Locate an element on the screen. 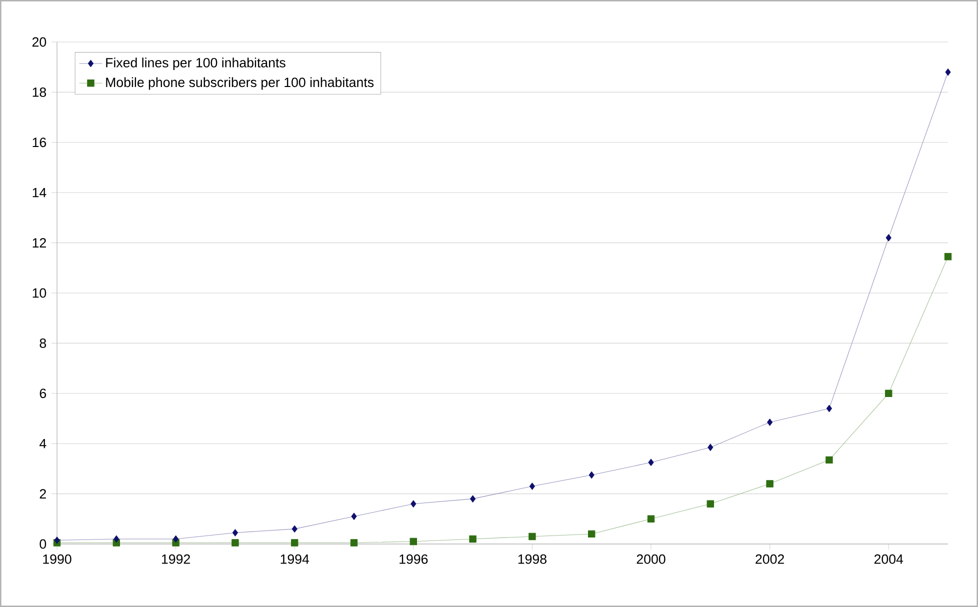  y-tick-label: 10 is located at coordinates (39, 293).